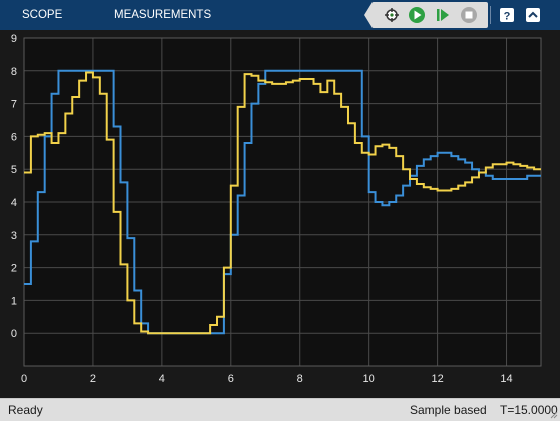 The width and height of the screenshot is (560, 421). What do you see at coordinates (506, 379) in the screenshot?
I see `x-tick-label: 14` at bounding box center [506, 379].